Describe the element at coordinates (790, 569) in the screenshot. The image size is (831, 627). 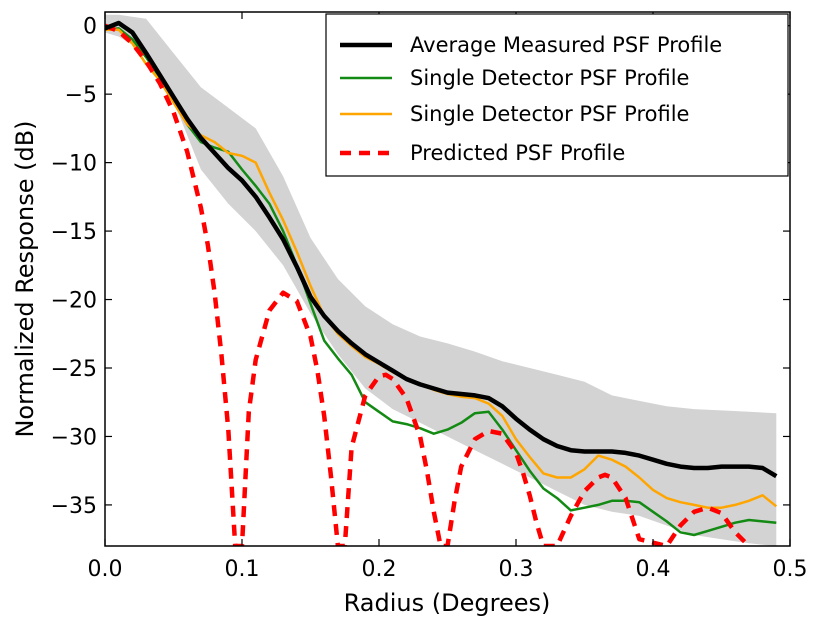
I see `x-tick-label: 0.5` at that location.